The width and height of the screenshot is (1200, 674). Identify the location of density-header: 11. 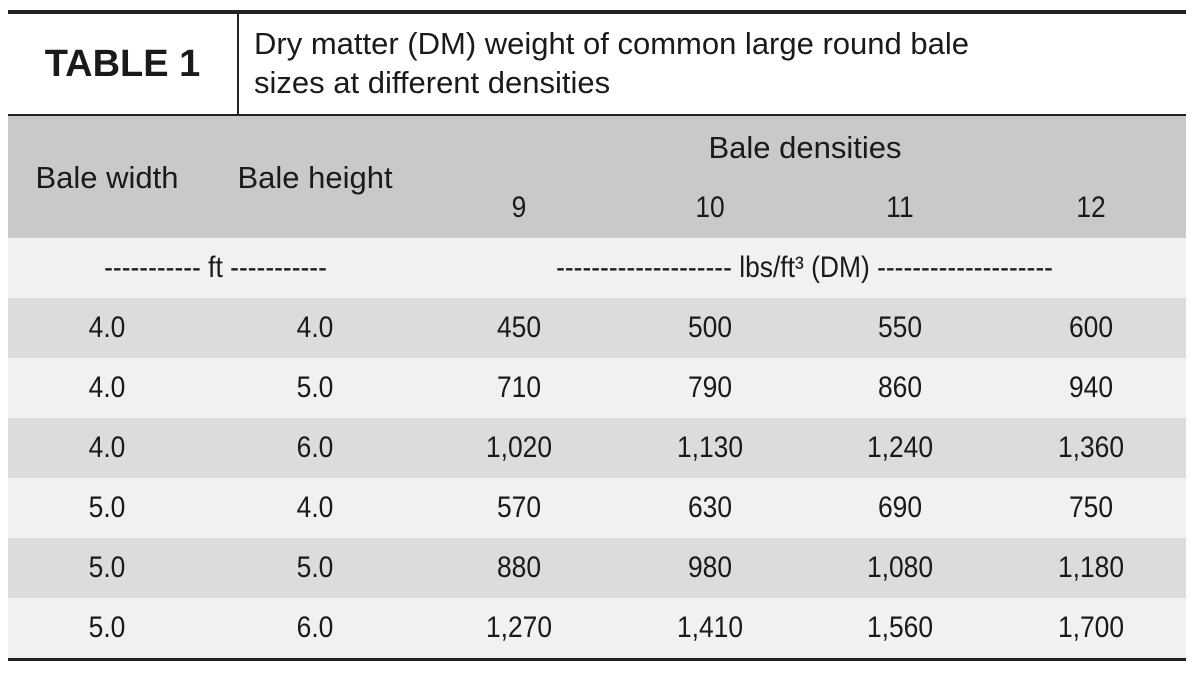
(900, 207).